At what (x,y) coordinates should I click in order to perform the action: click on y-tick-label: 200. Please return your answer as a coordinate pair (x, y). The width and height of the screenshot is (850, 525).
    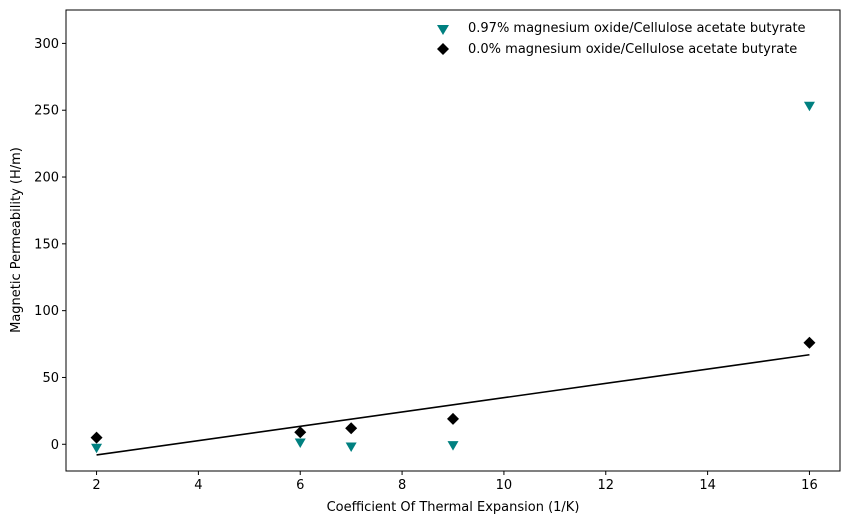
    Looking at the image, I should click on (46, 178).